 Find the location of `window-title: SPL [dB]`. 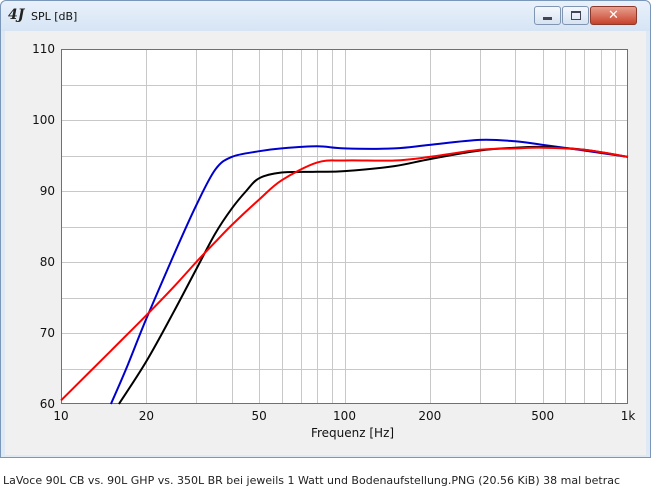

window-title: SPL [dB] is located at coordinates (54, 16).